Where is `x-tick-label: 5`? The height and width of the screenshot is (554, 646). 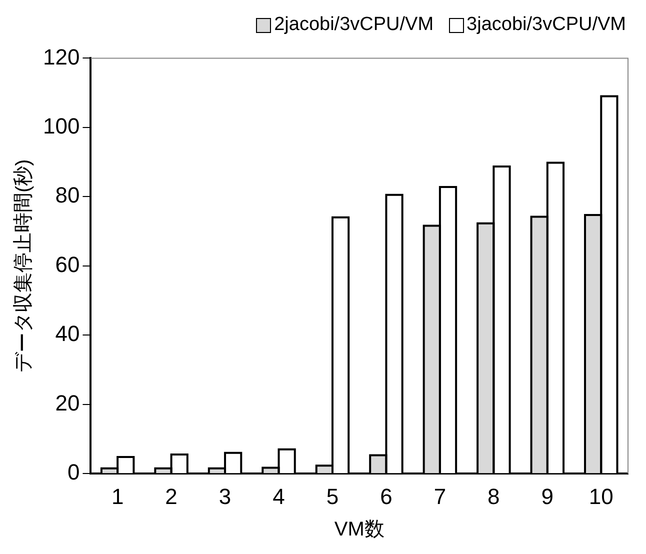
x-tick-label: 5 is located at coordinates (332, 496).